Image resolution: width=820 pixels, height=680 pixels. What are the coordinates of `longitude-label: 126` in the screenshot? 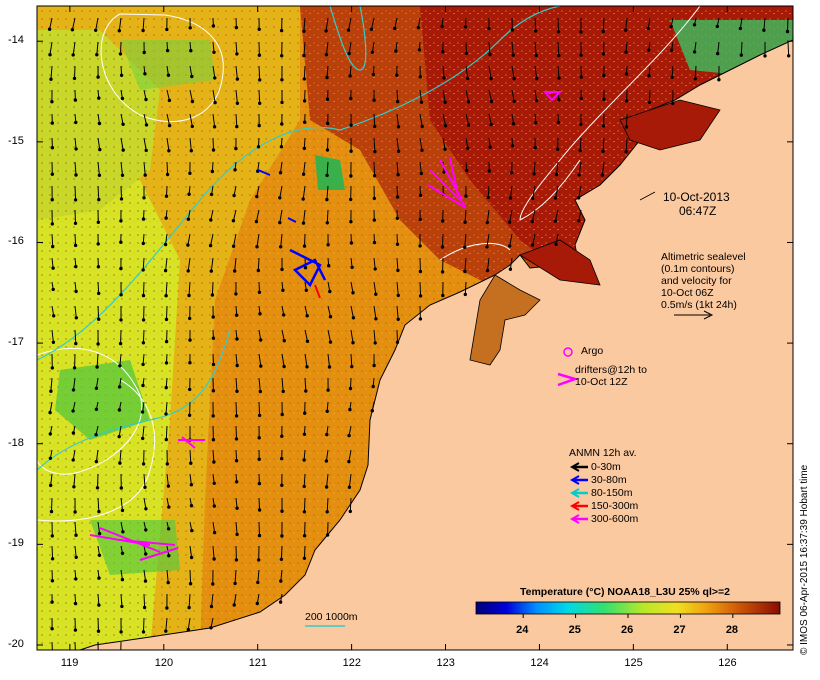 It's located at (727, 663).